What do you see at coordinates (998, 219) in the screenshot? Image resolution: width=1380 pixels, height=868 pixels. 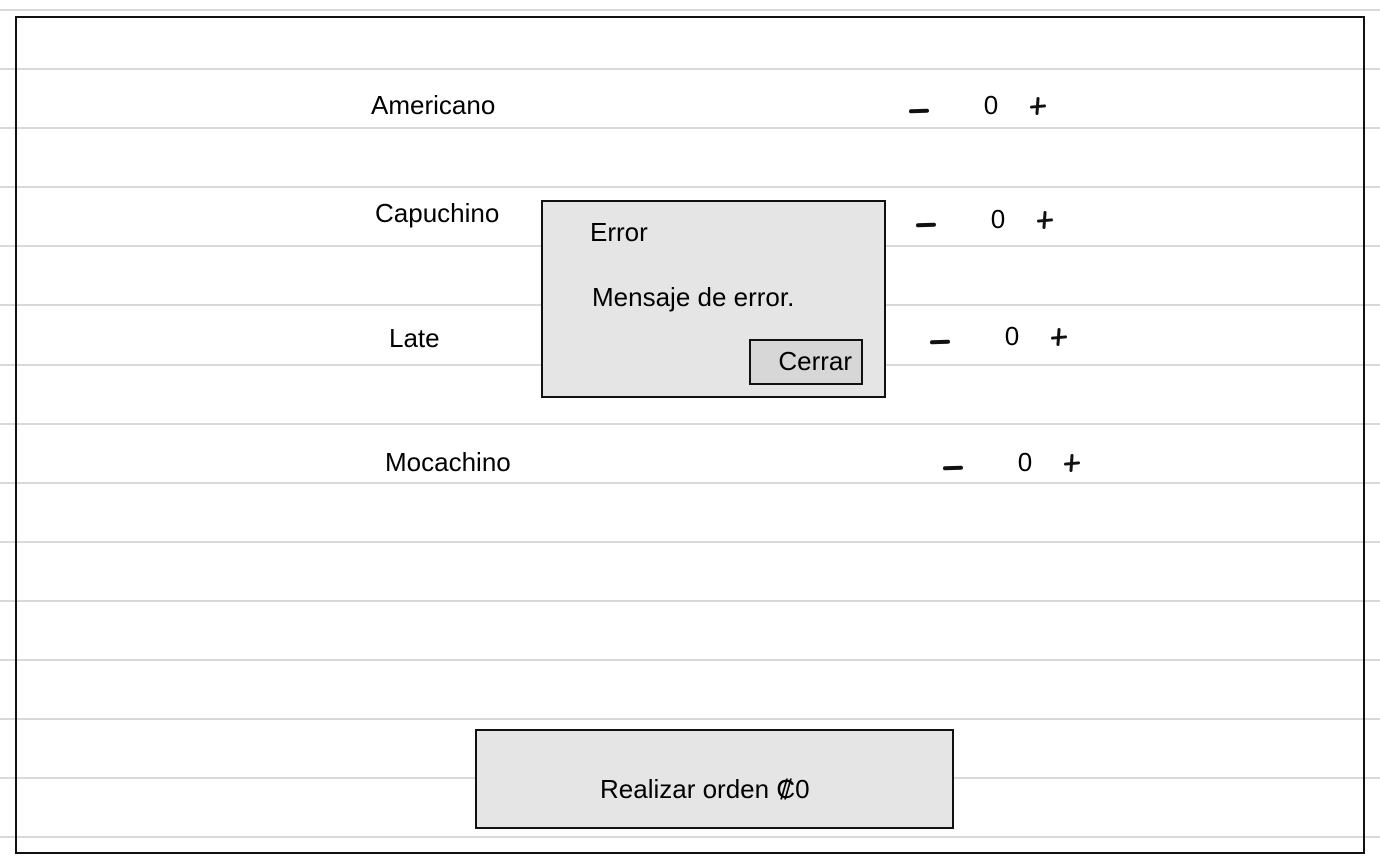 I see `quantity-value-capuchino: 0` at bounding box center [998, 219].